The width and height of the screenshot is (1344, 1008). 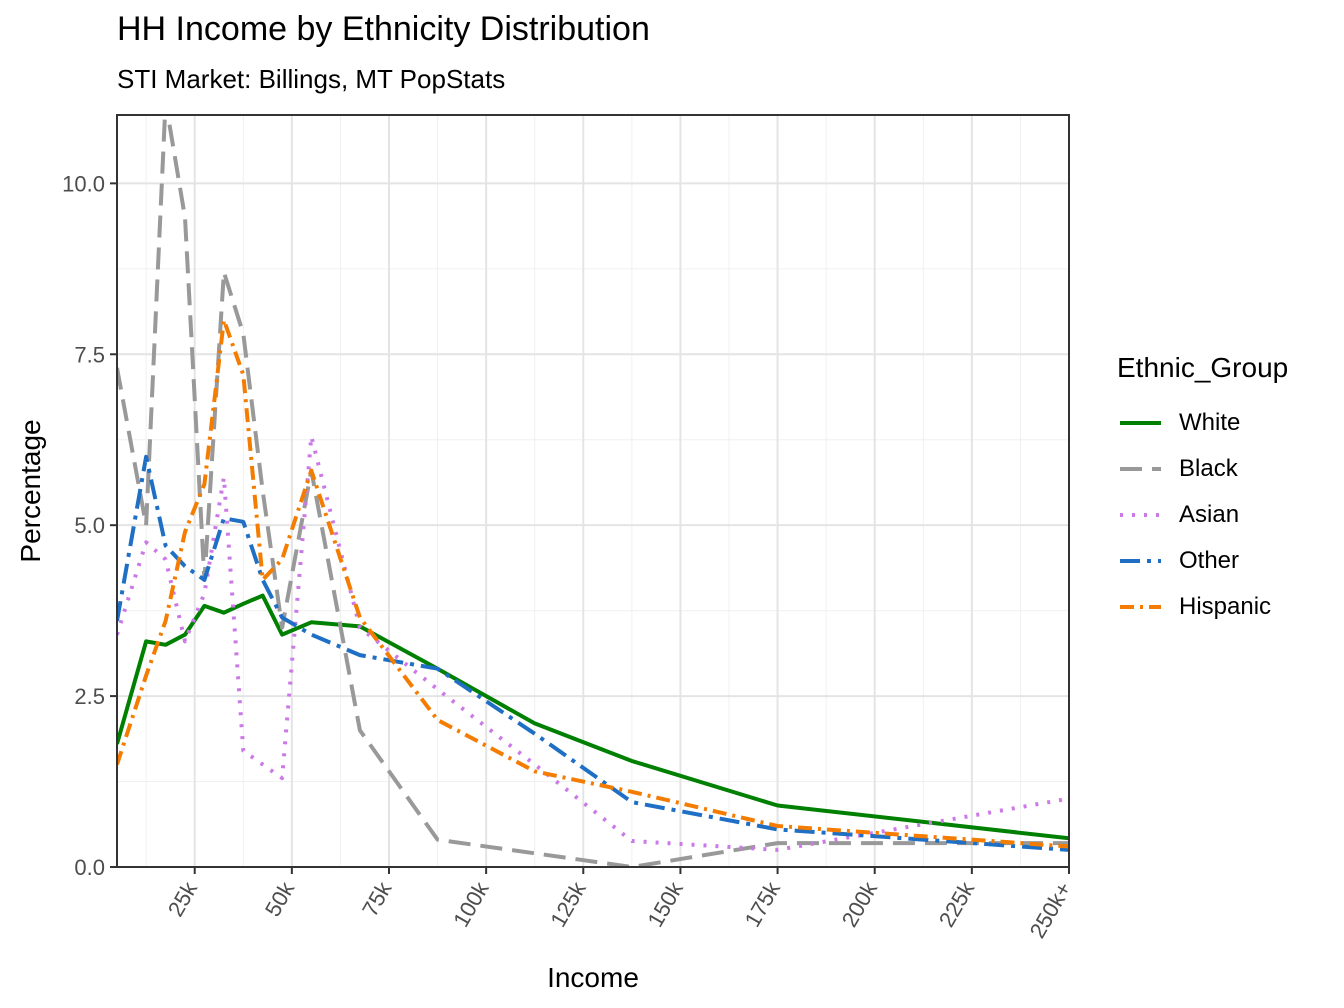 I want to click on legend-title: Ethnic_Group, so click(x=1203, y=367).